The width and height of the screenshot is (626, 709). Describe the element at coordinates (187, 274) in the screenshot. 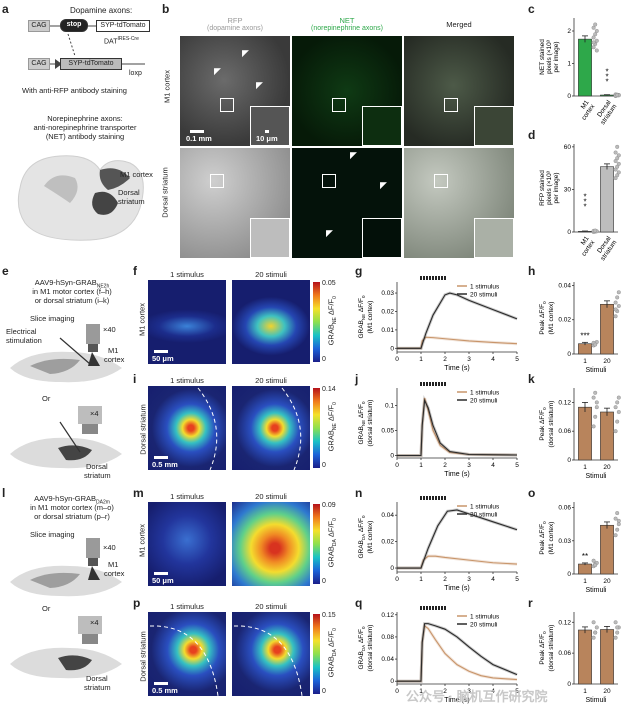

I see `f-col1: 1 stimulus` at that location.